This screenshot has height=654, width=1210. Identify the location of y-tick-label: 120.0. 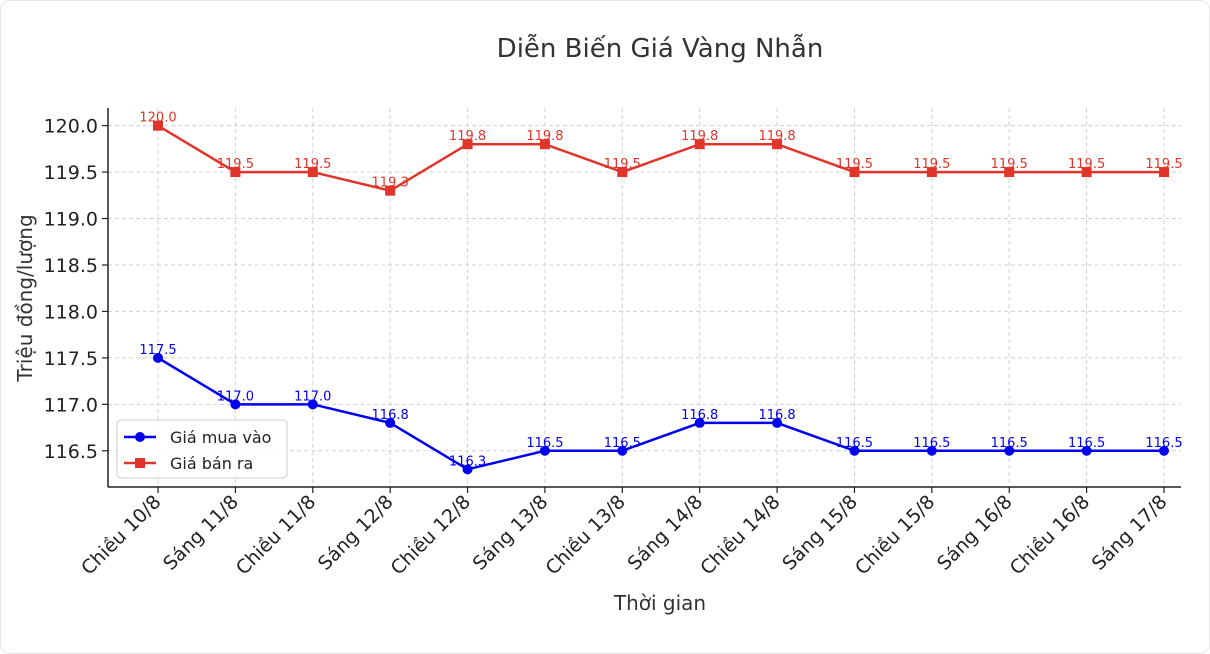
(71, 127).